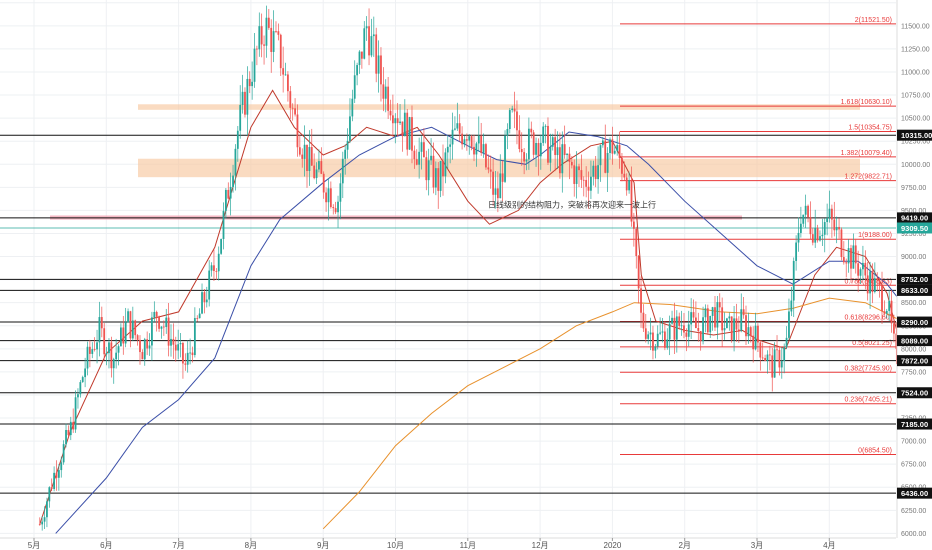 The height and width of the screenshot is (550, 932). What do you see at coordinates (915, 165) in the screenshot?
I see `y-tick-label: 10000.00` at bounding box center [915, 165].